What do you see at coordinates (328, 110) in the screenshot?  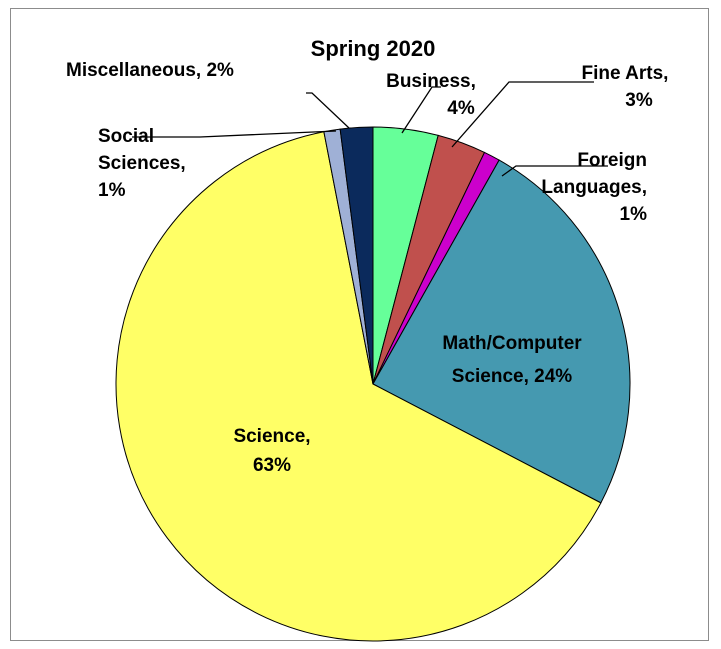 I see `leader-line-miscellaneous` at bounding box center [328, 110].